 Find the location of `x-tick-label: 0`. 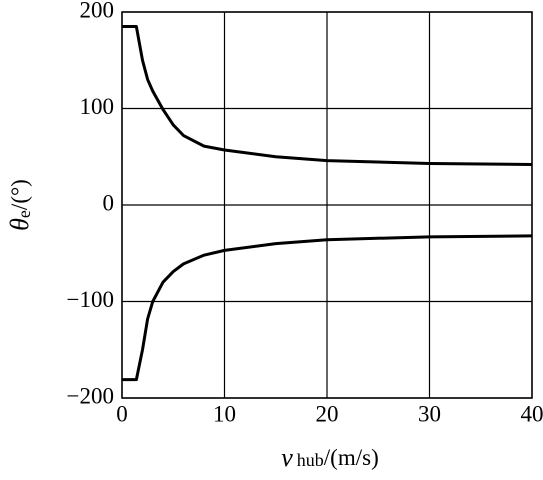

x-tick-label: 0 is located at coordinates (122, 413).